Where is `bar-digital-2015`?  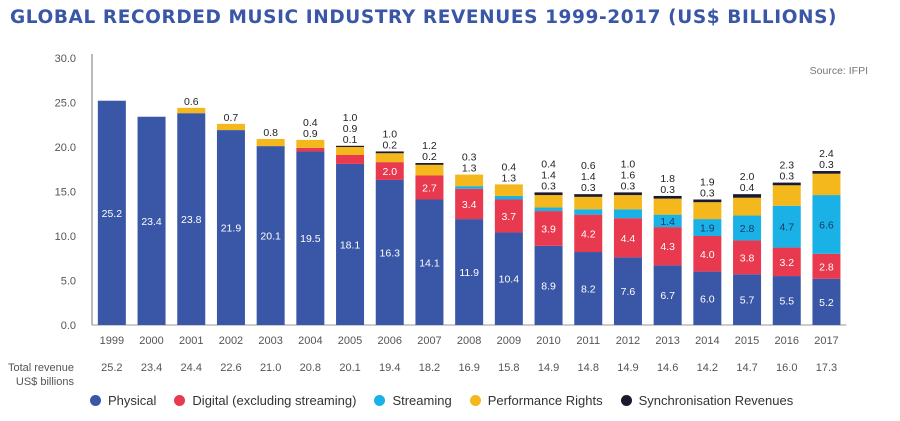 bar-digital-2015 is located at coordinates (747, 257).